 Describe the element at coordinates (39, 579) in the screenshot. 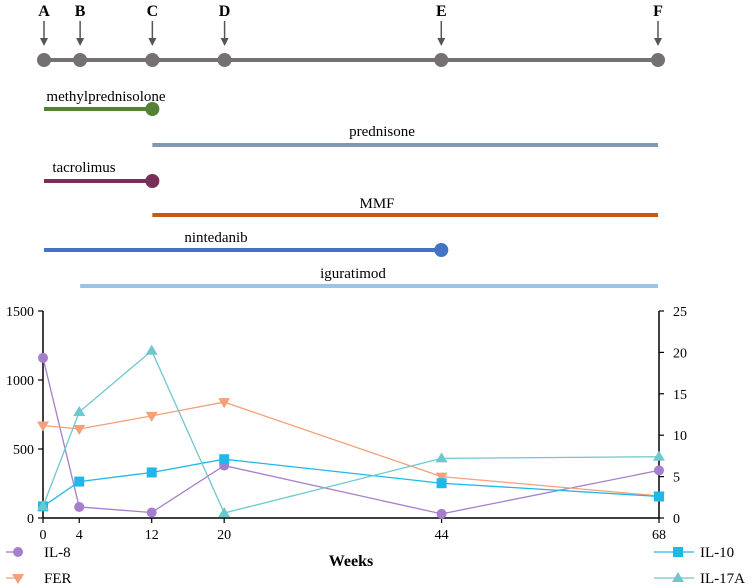

I see `legend-item-fer: FER` at that location.